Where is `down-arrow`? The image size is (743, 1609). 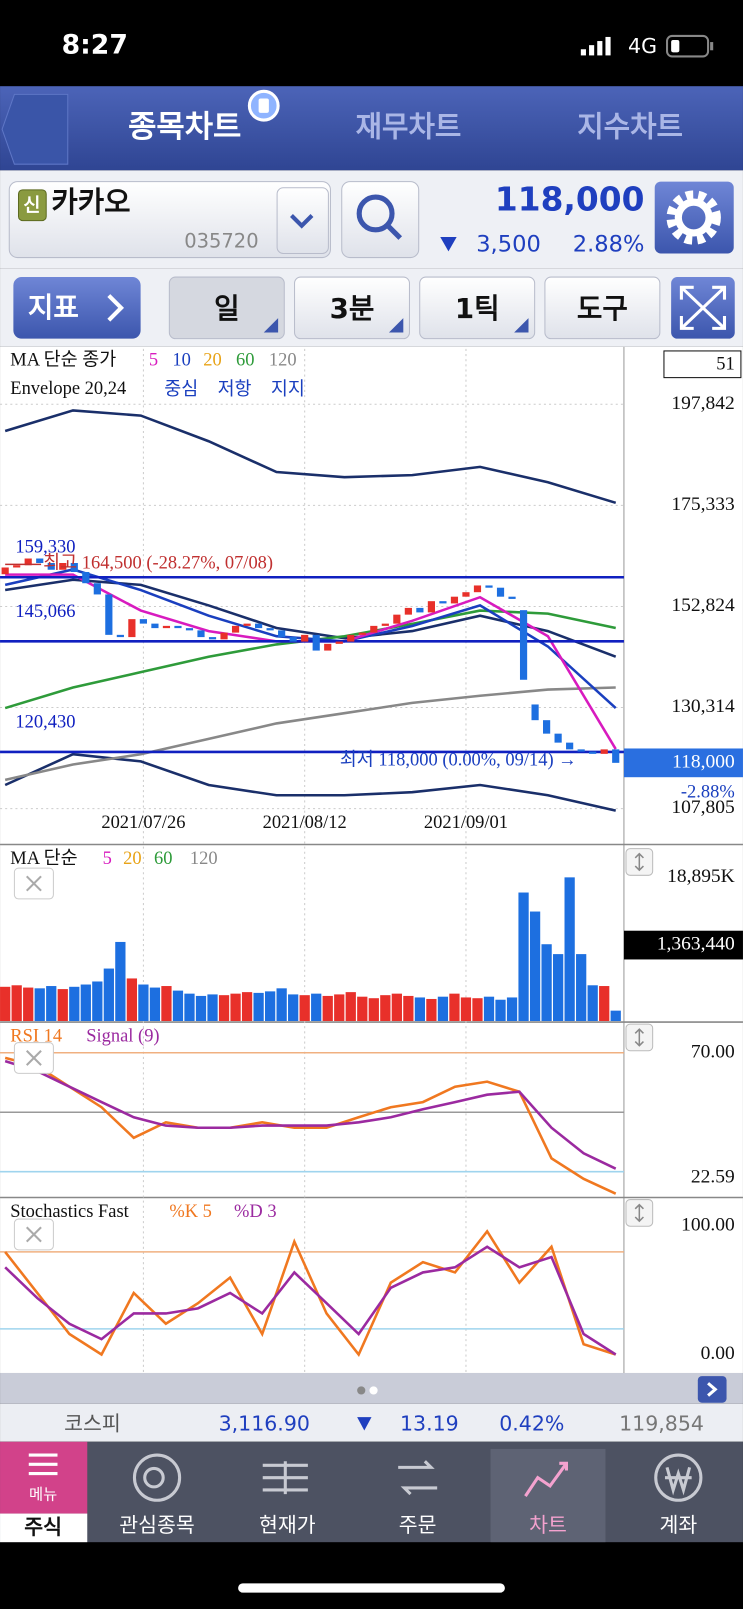 down-arrow is located at coordinates (364, 1424).